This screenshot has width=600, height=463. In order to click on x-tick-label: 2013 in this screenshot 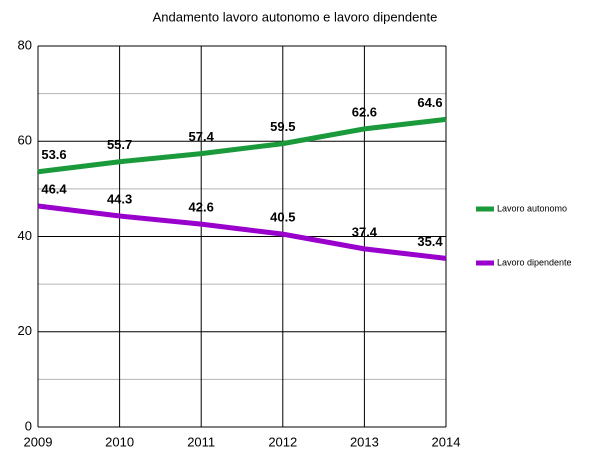, I will do `click(364, 441)`.